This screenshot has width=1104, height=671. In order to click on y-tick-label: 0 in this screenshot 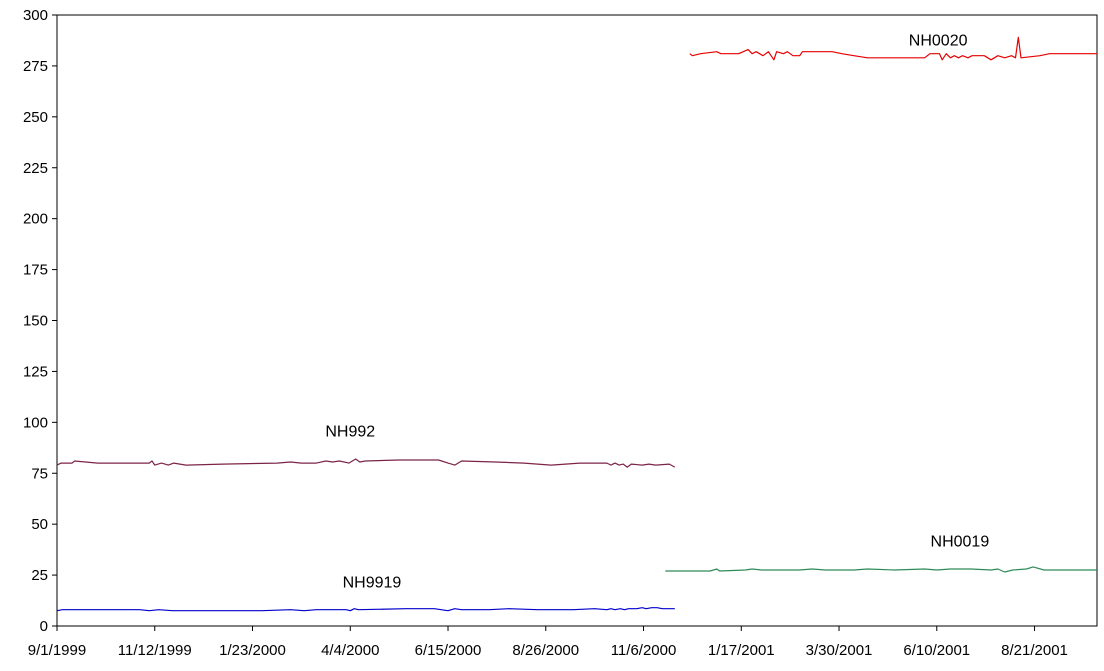, I will do `click(44, 626)`.